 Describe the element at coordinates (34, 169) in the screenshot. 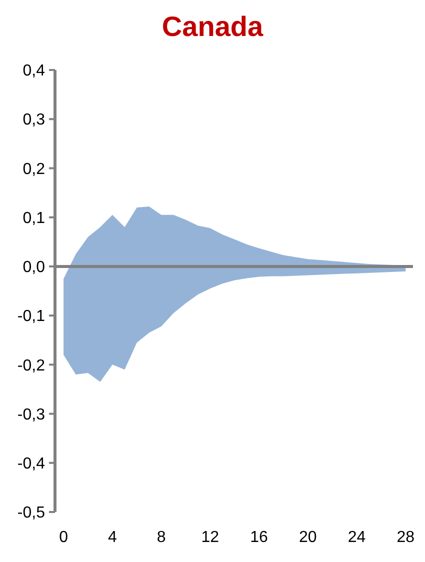

I see `y-tick-label: 0,2` at that location.